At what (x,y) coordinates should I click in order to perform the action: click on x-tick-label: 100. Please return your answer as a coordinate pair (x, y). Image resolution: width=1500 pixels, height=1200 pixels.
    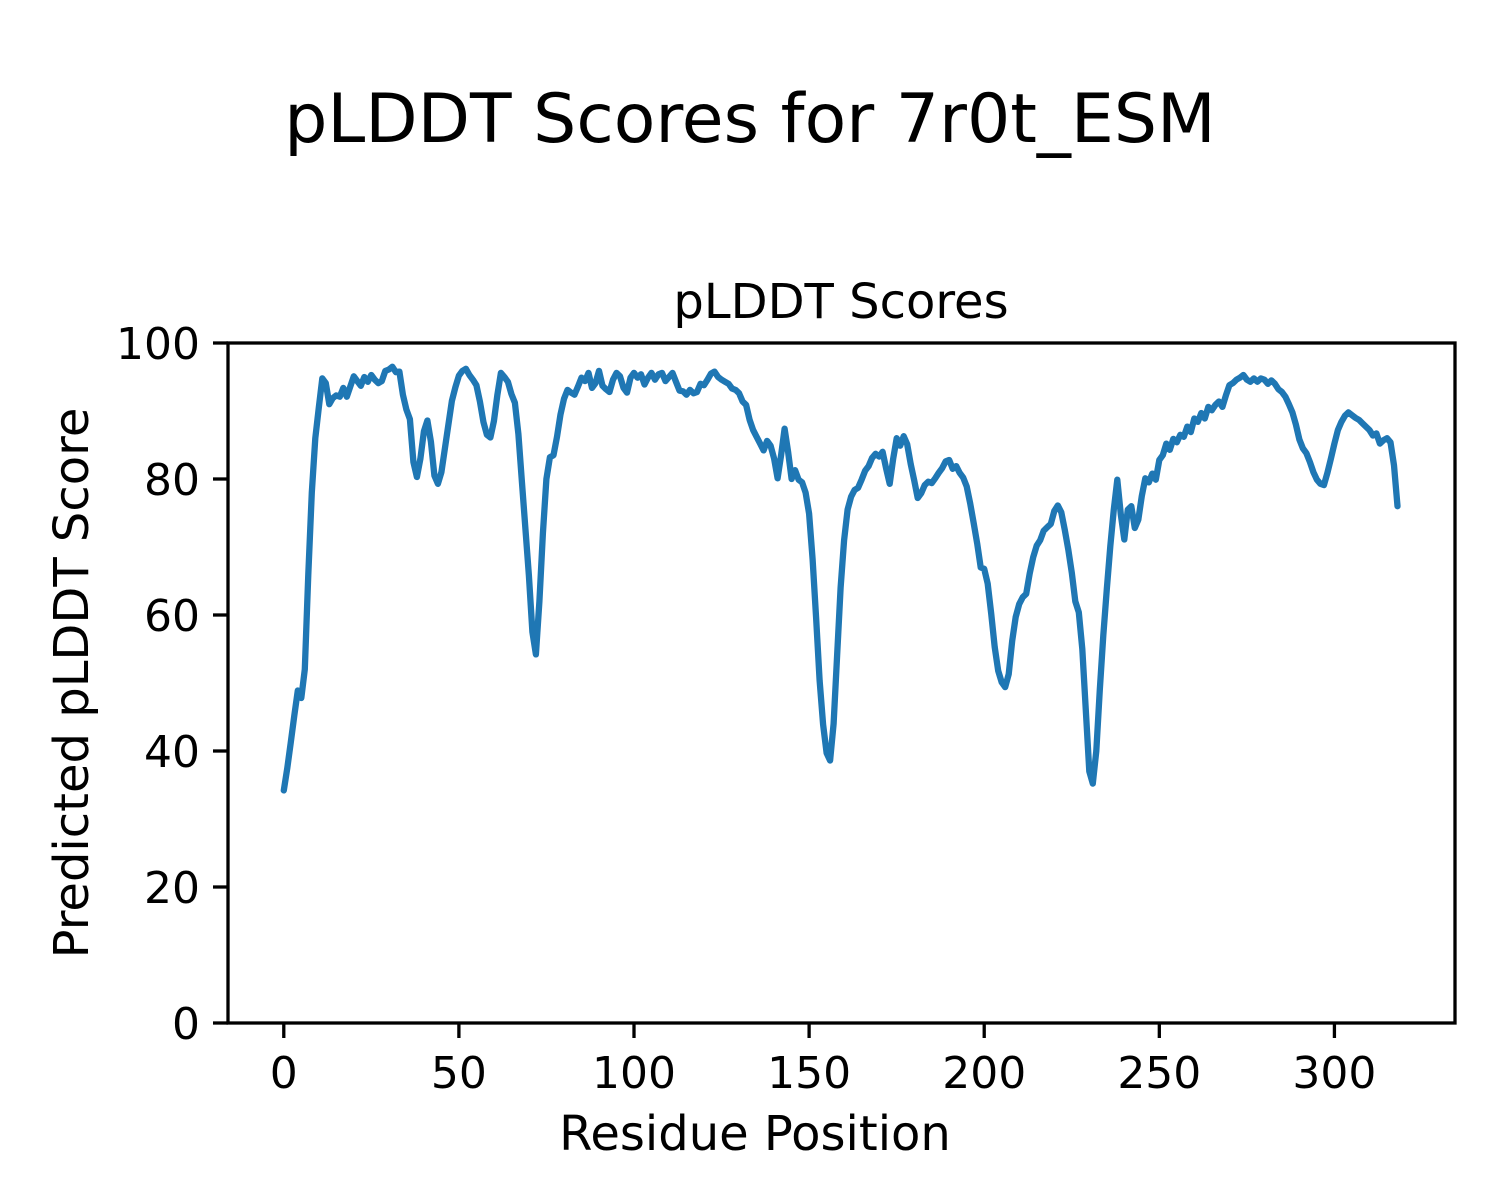
    Looking at the image, I should click on (634, 1073).